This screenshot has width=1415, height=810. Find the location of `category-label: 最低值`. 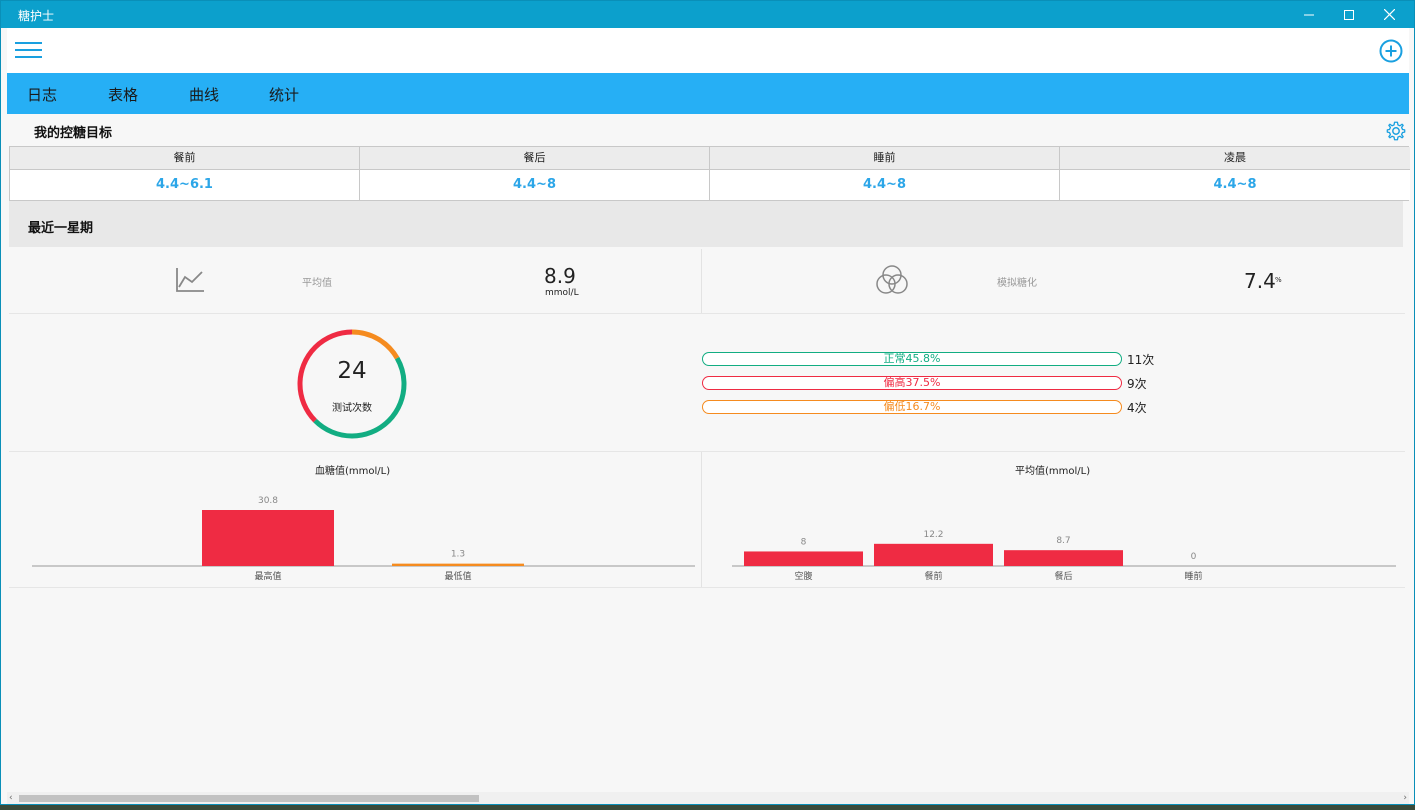

category-label: 最低值 is located at coordinates (457, 576).